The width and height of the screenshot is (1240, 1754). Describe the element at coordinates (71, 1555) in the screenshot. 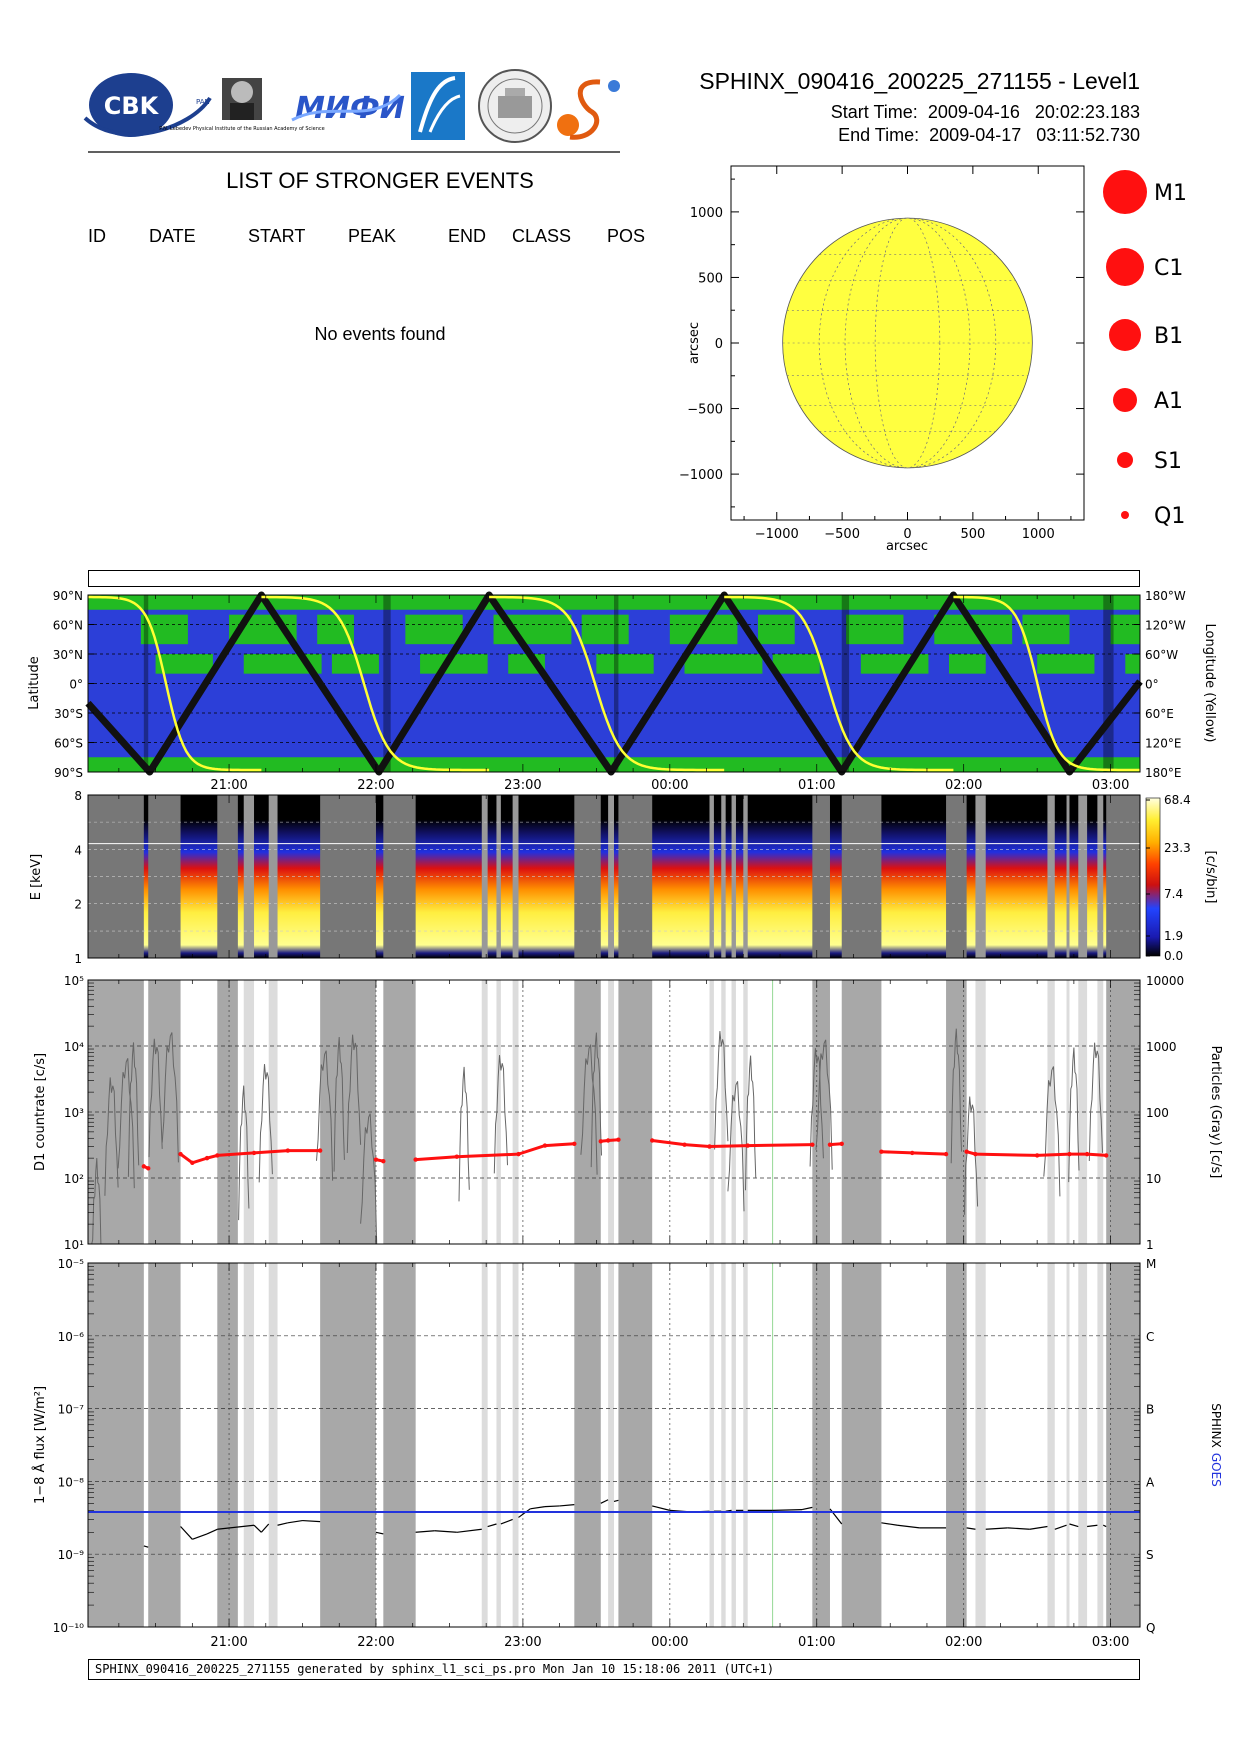

I see `flux-left-tick: 10⁻⁹` at that location.